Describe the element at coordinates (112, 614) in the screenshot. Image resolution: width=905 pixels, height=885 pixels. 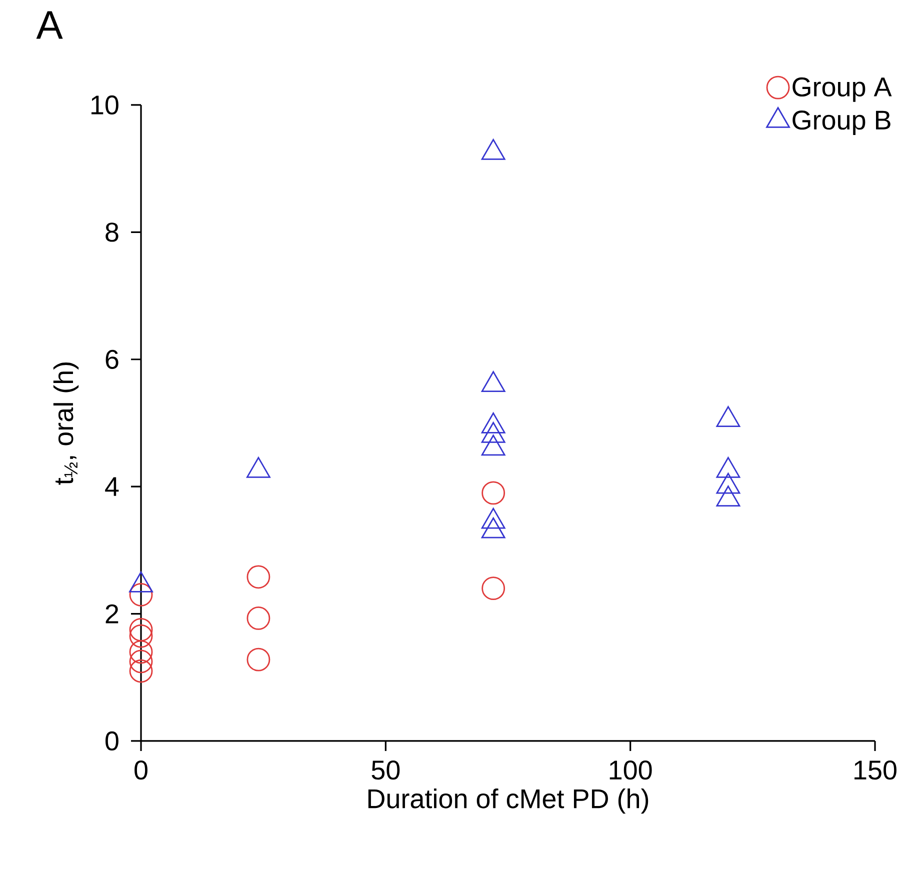
I see `y-tick-label: 2` at that location.